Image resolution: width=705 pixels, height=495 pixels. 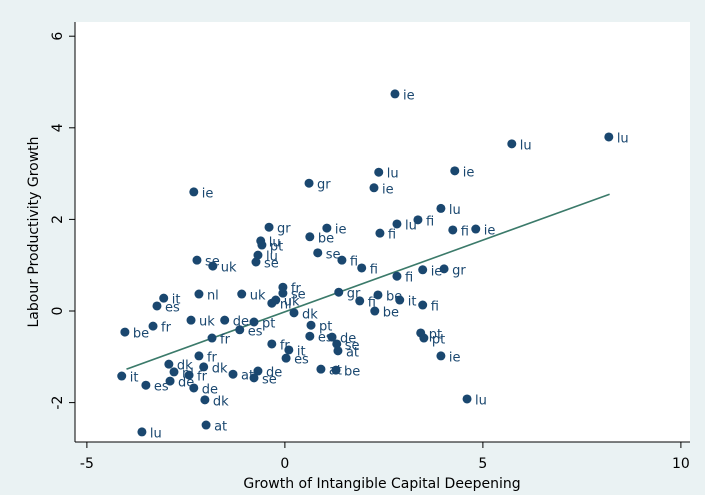 I want to click on point-label: it, so click(x=301, y=351).